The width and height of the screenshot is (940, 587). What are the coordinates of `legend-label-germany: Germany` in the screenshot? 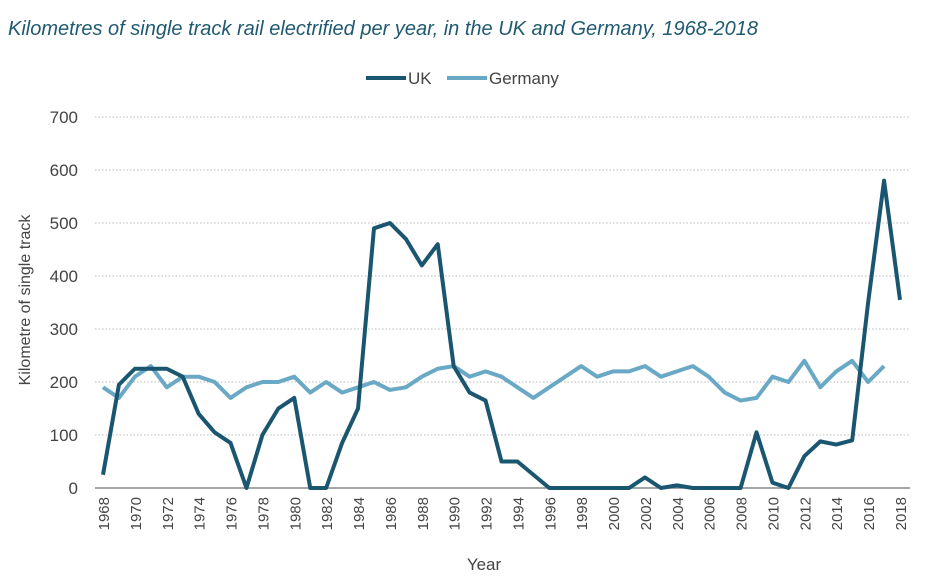 It's located at (524, 78).